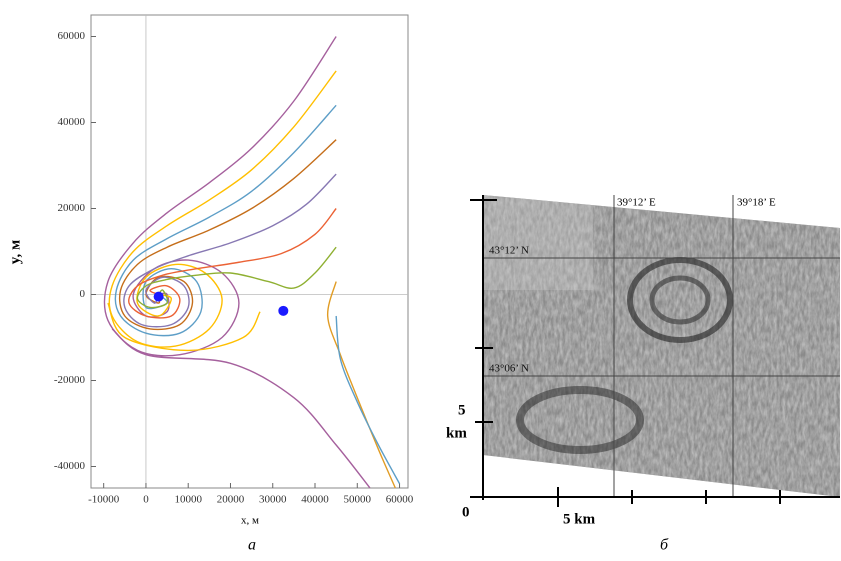  Describe the element at coordinates (70, 466) in the screenshot. I see `y-tick-label: -40000` at that location.